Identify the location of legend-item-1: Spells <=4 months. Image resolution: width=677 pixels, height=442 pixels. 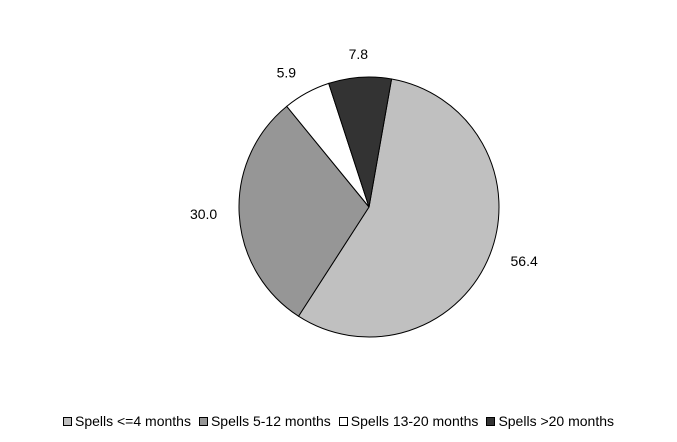
(126, 421).